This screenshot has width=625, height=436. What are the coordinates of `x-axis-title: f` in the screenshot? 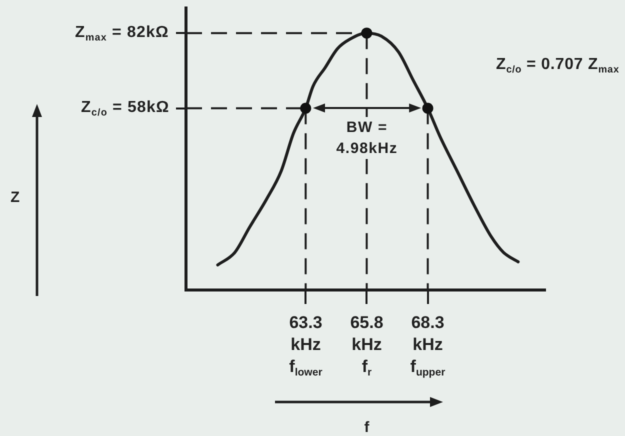 It's located at (367, 427).